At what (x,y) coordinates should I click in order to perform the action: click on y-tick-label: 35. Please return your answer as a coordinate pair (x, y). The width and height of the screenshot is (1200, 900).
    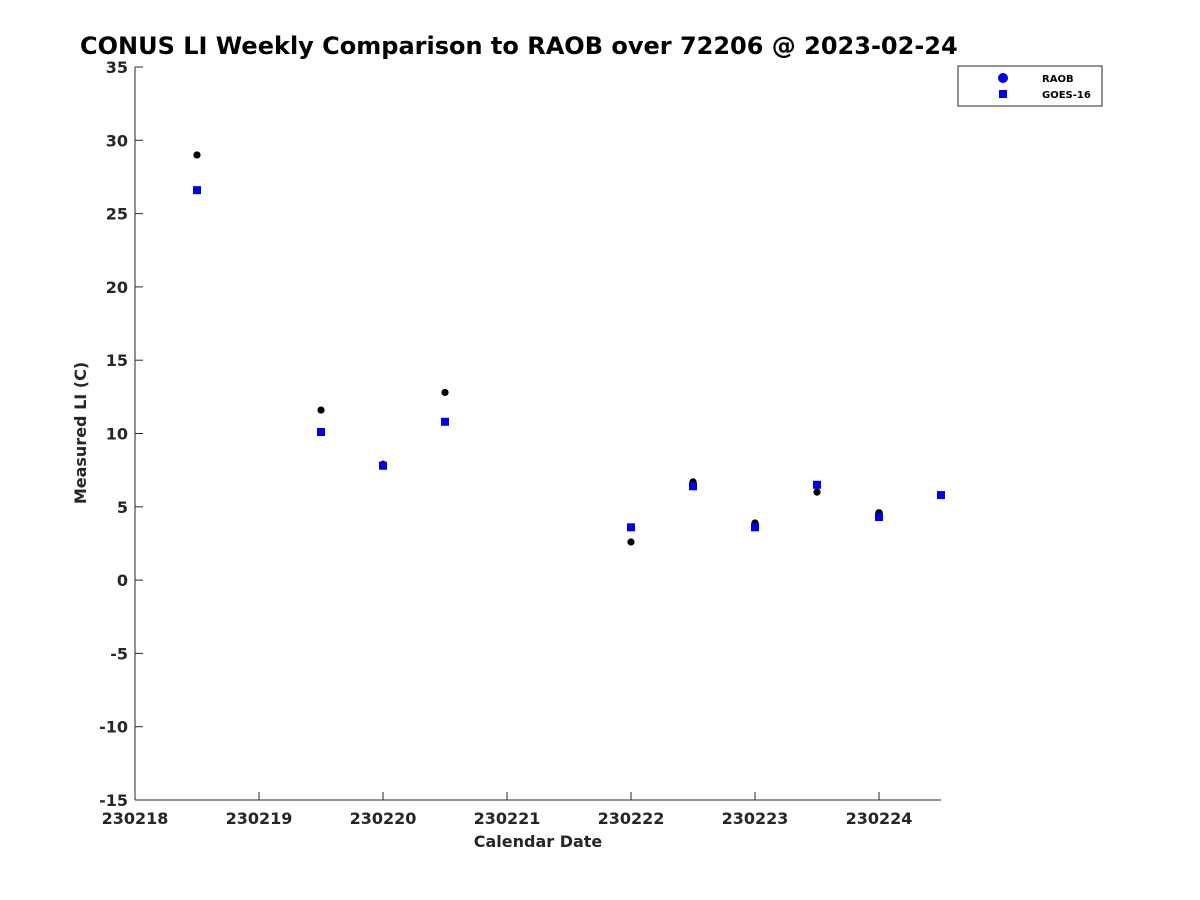
    Looking at the image, I should click on (117, 67).